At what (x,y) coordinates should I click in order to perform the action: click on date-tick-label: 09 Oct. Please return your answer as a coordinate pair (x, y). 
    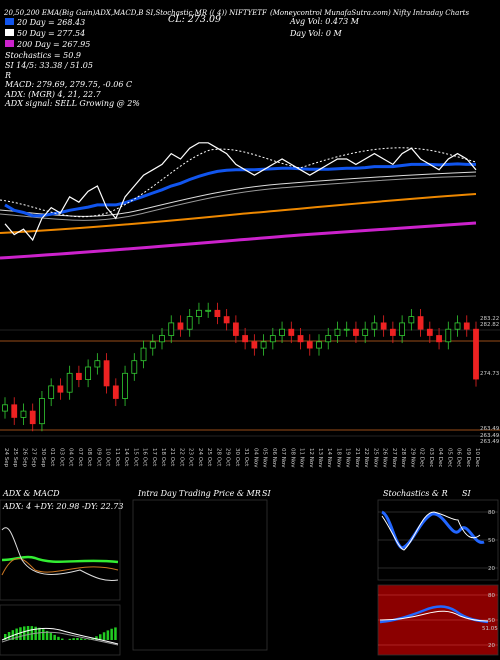
    Looking at the image, I should click on (98, 457).